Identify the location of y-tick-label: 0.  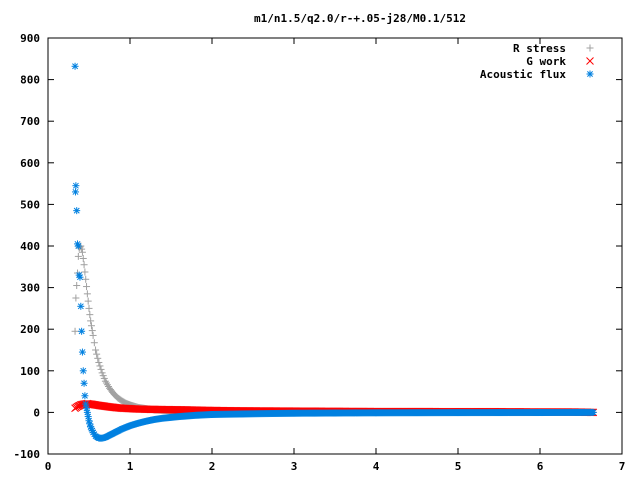
(36, 412).